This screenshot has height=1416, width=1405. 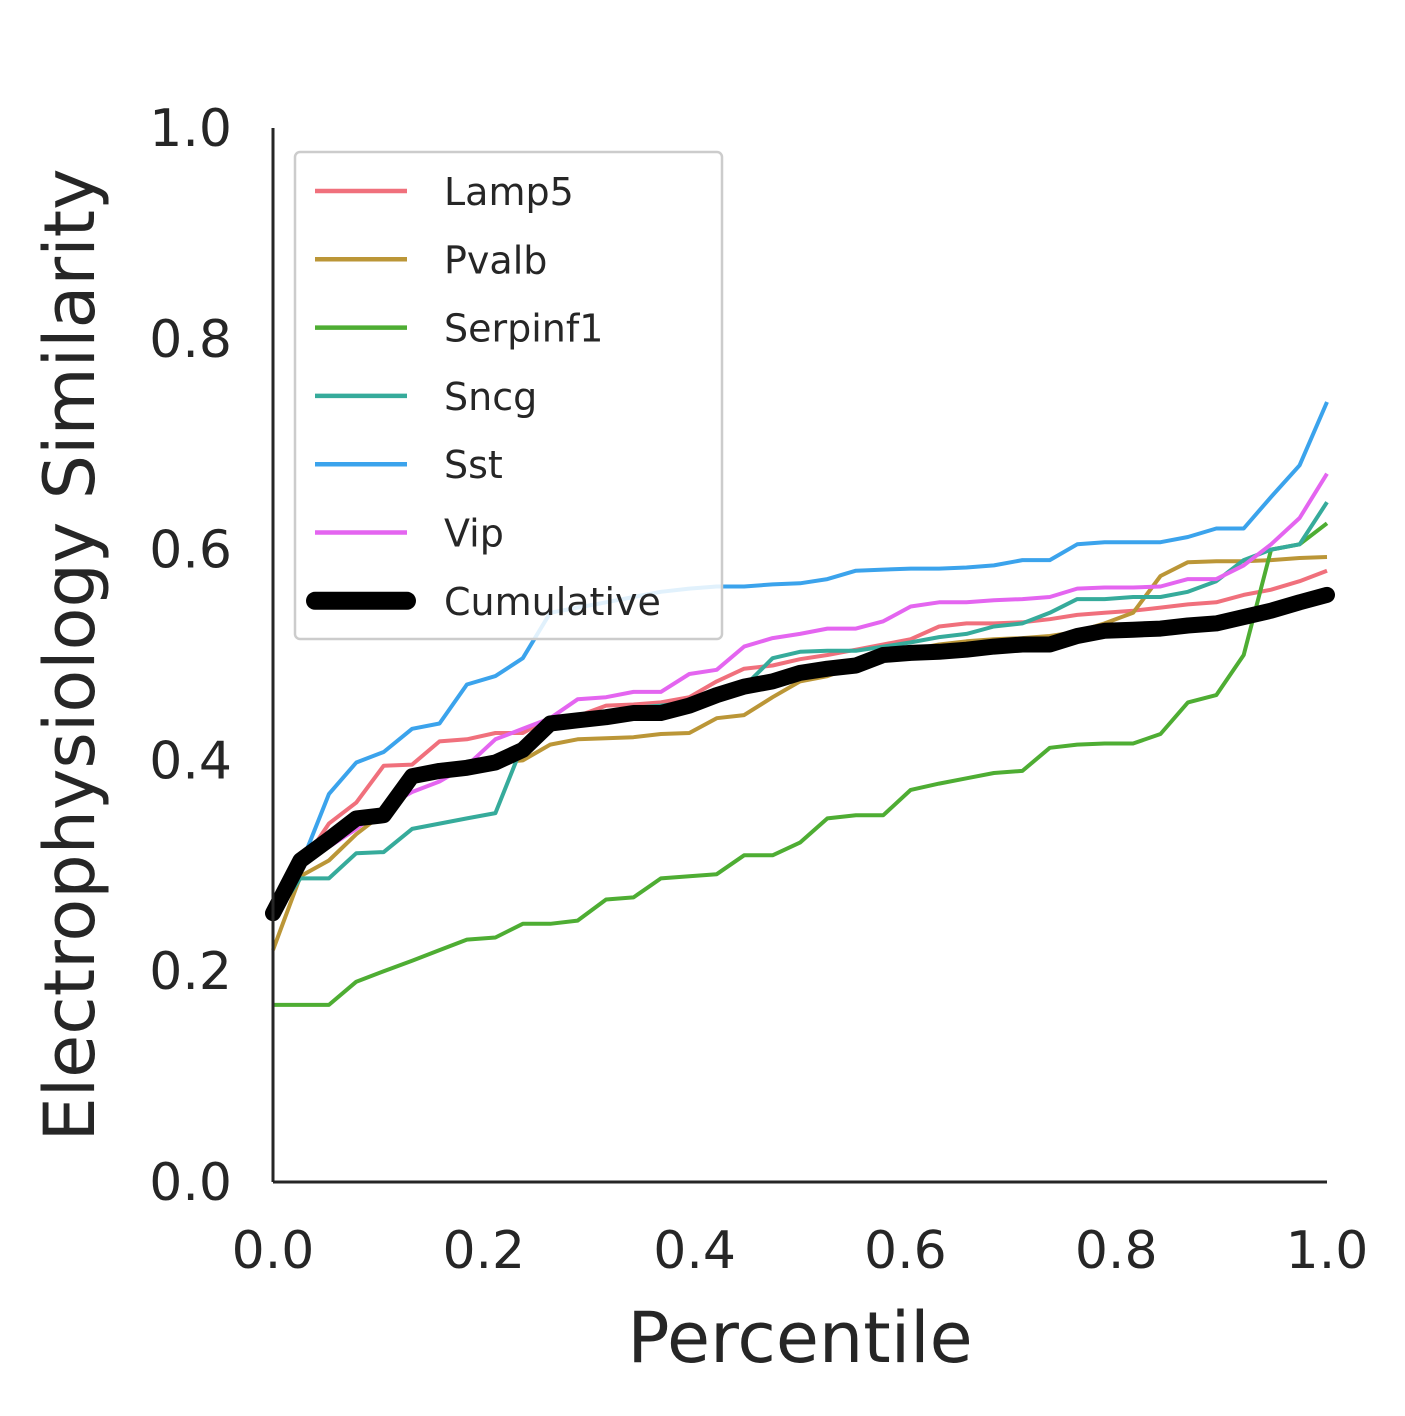 What do you see at coordinates (409, 534) in the screenshot?
I see `legend-entry-vip: Vip` at bounding box center [409, 534].